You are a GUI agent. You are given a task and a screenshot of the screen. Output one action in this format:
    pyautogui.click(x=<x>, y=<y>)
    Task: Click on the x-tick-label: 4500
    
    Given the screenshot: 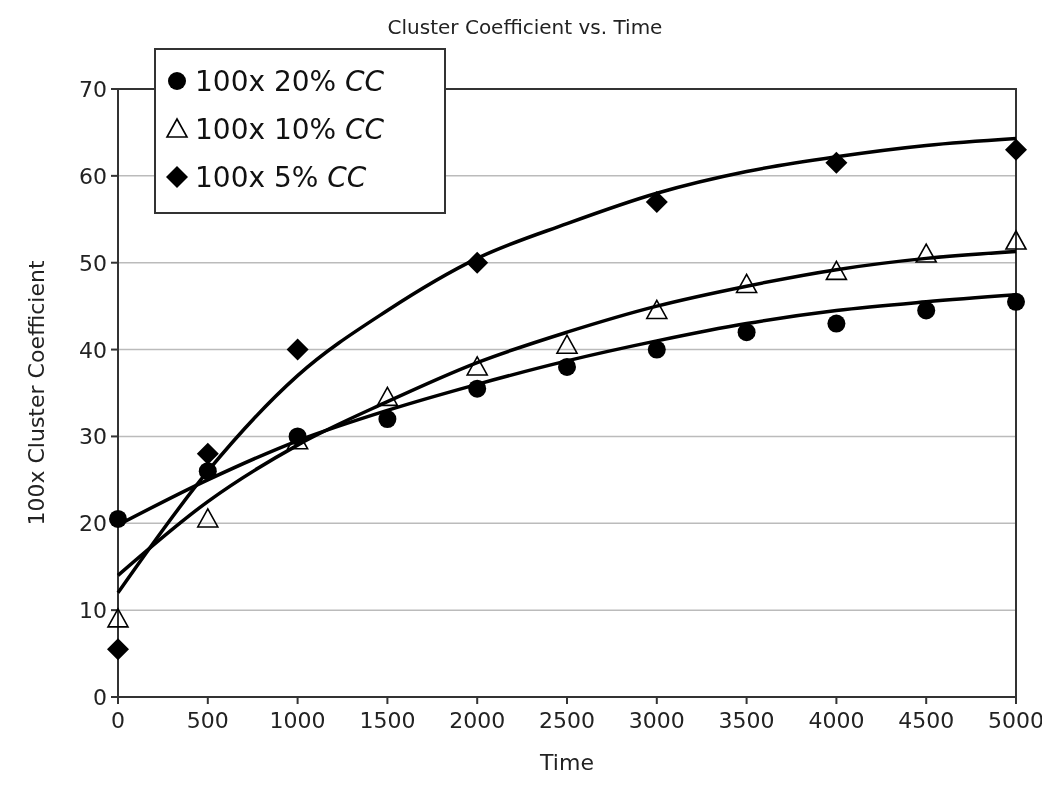 What is the action you would take?
    pyautogui.click(x=926, y=720)
    